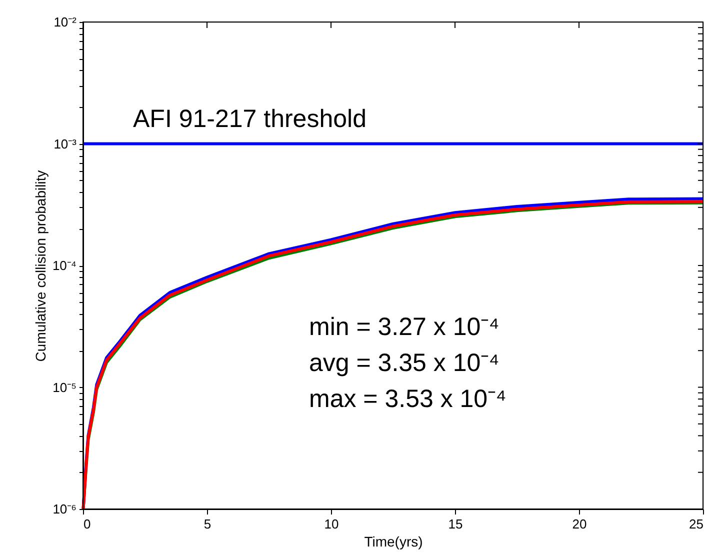 The image size is (712, 559). What do you see at coordinates (249, 118) in the screenshot?
I see `ref-line-label: AFI 91-217 threshold` at bounding box center [249, 118].